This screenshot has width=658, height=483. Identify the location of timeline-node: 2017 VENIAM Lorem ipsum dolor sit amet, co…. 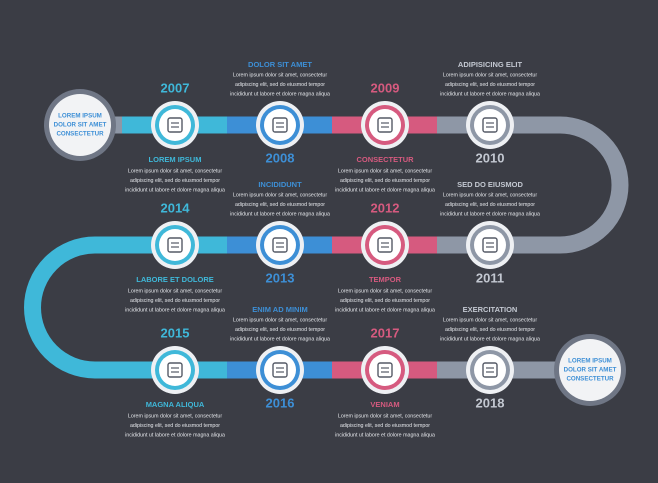
(385, 381).